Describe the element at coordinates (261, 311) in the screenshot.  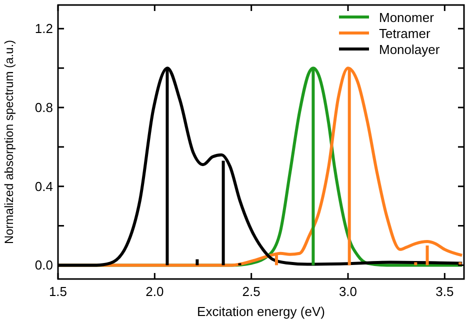
I see `x-axis-title: Excitation energy (eV)` at that location.